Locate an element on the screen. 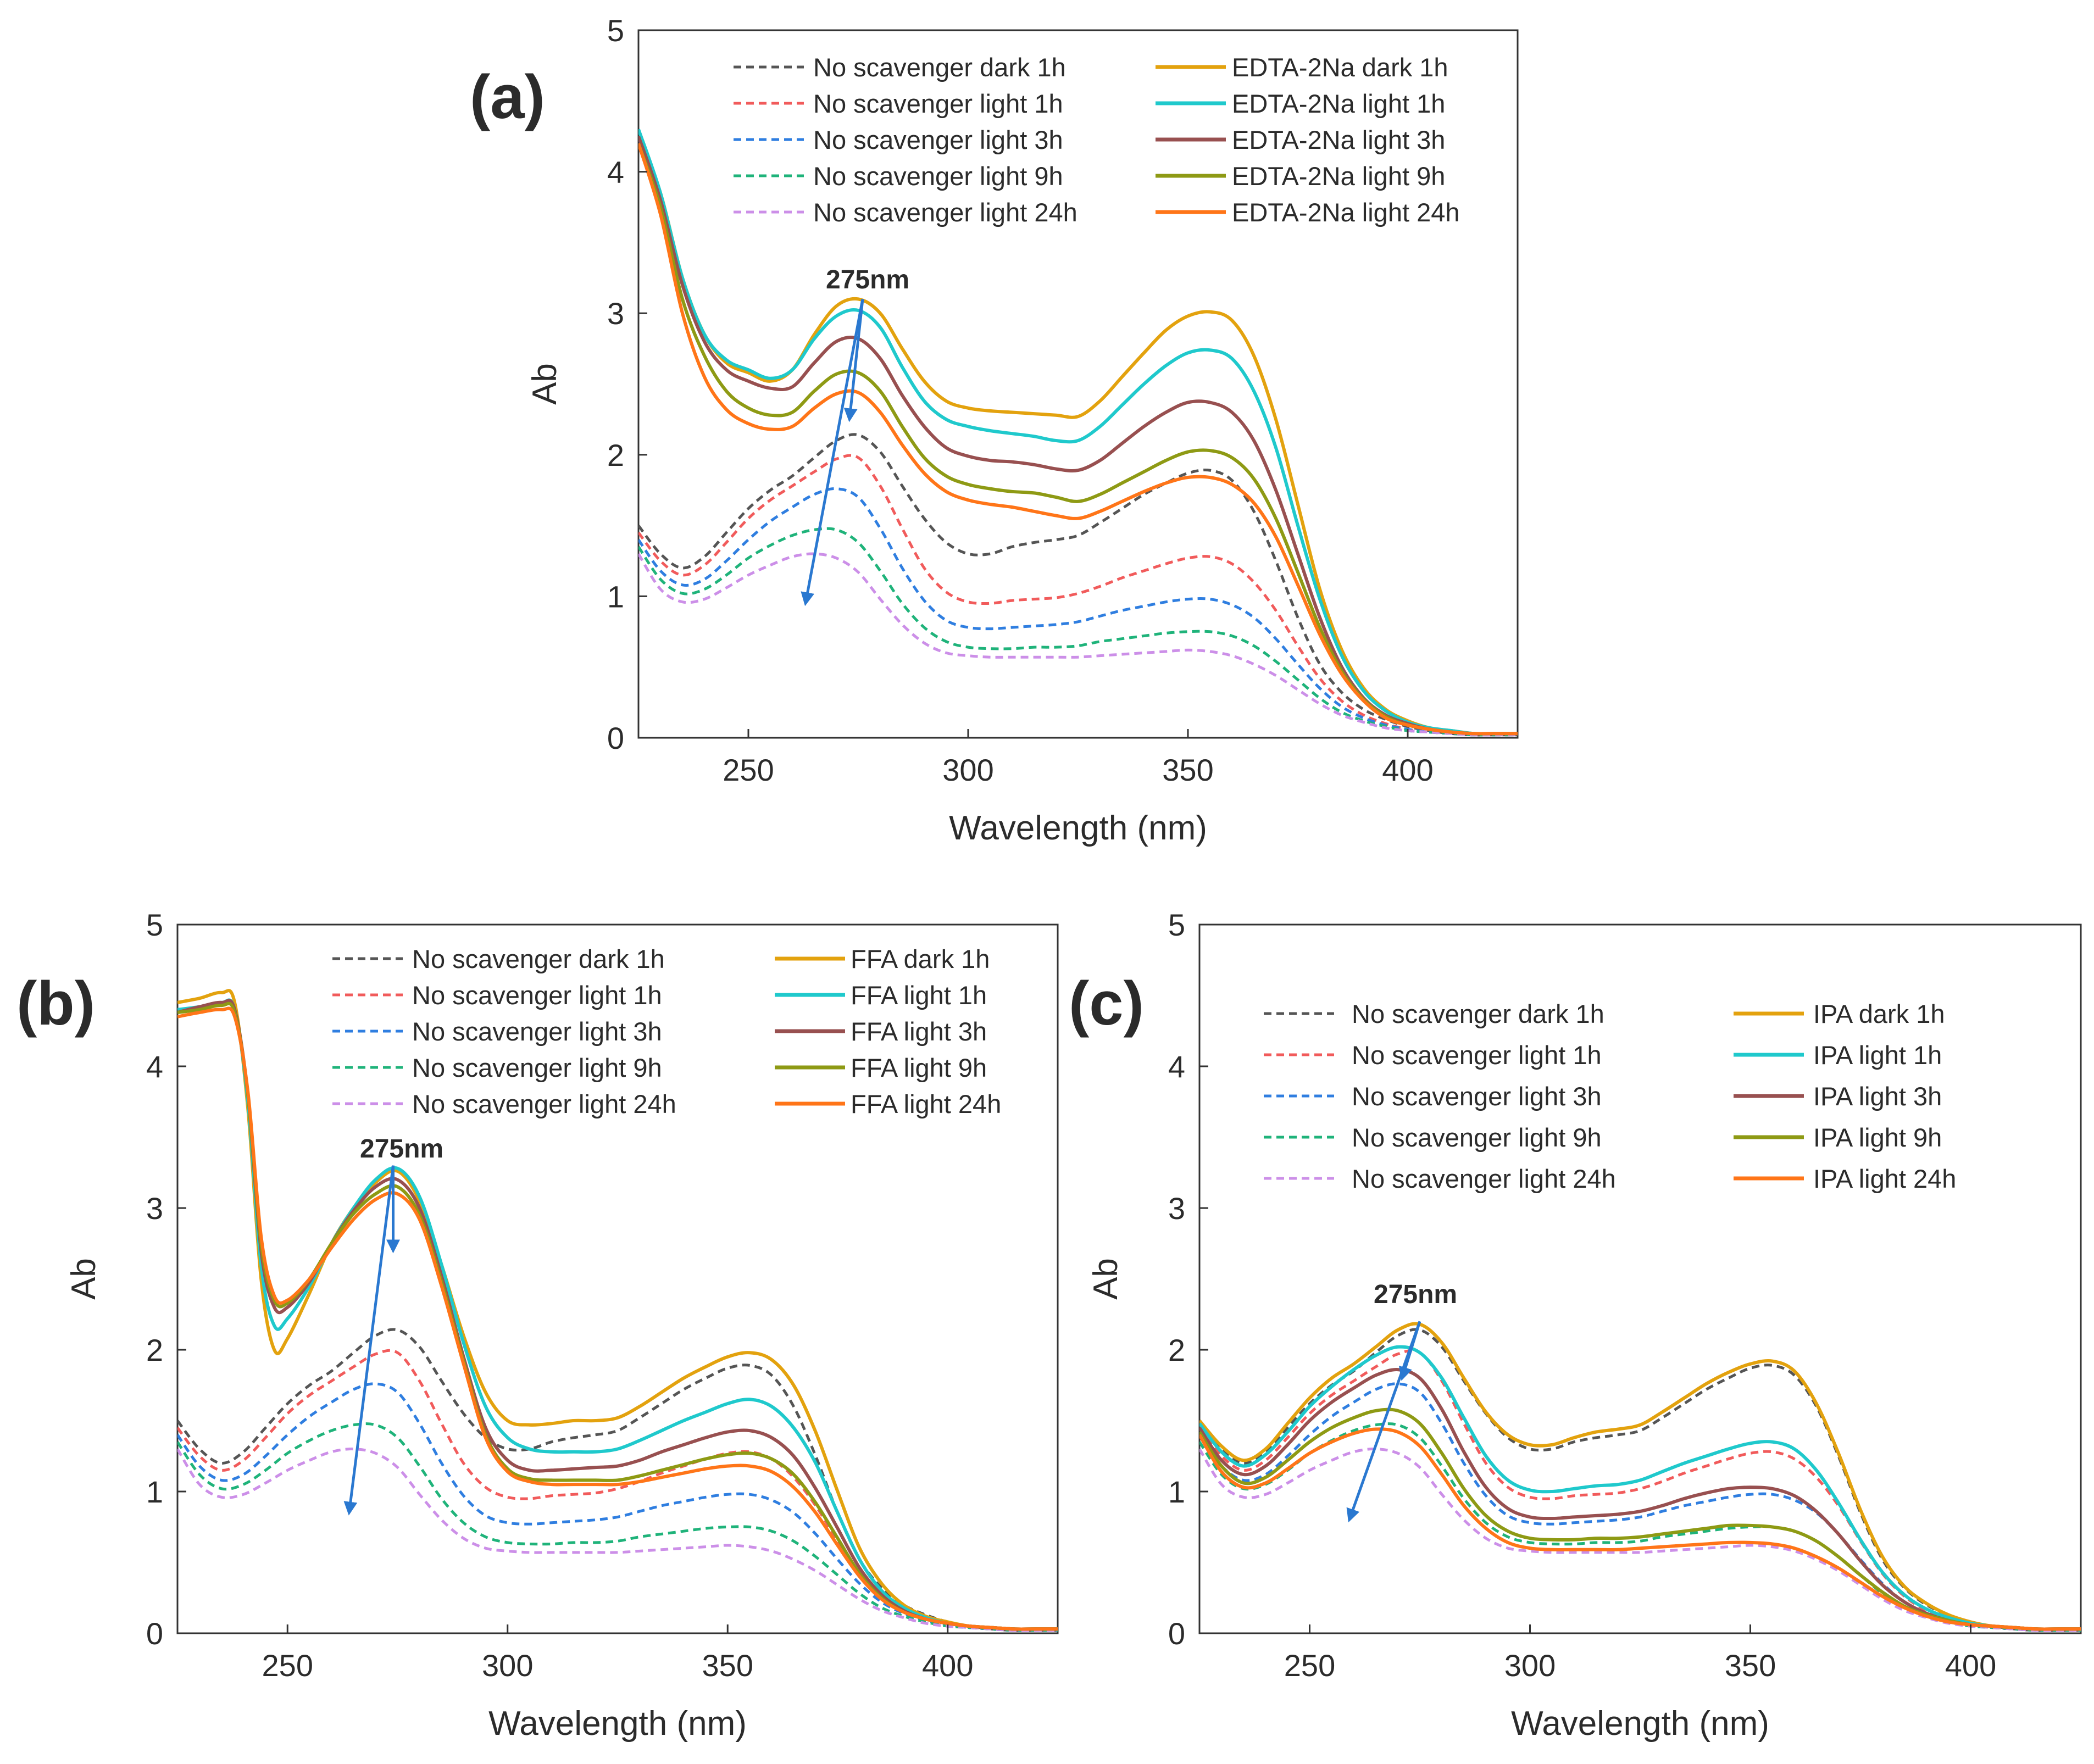 The height and width of the screenshot is (1764, 2094). series-line-ipa-dark-1h is located at coordinates (1640, 1476).